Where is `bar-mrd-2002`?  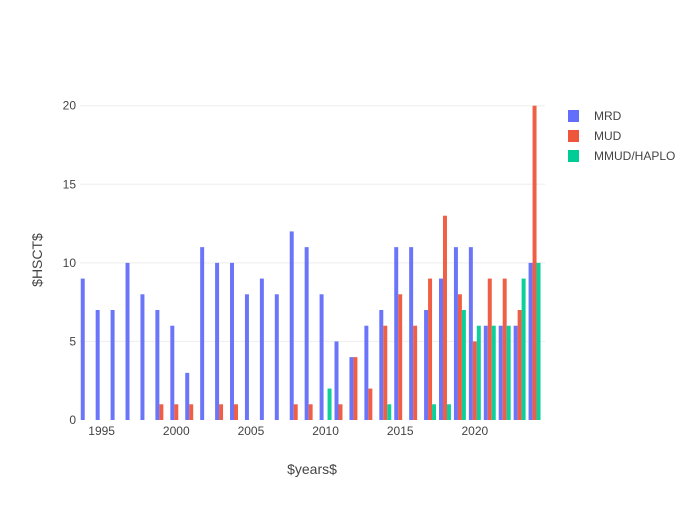 bar-mrd-2002 is located at coordinates (202, 333).